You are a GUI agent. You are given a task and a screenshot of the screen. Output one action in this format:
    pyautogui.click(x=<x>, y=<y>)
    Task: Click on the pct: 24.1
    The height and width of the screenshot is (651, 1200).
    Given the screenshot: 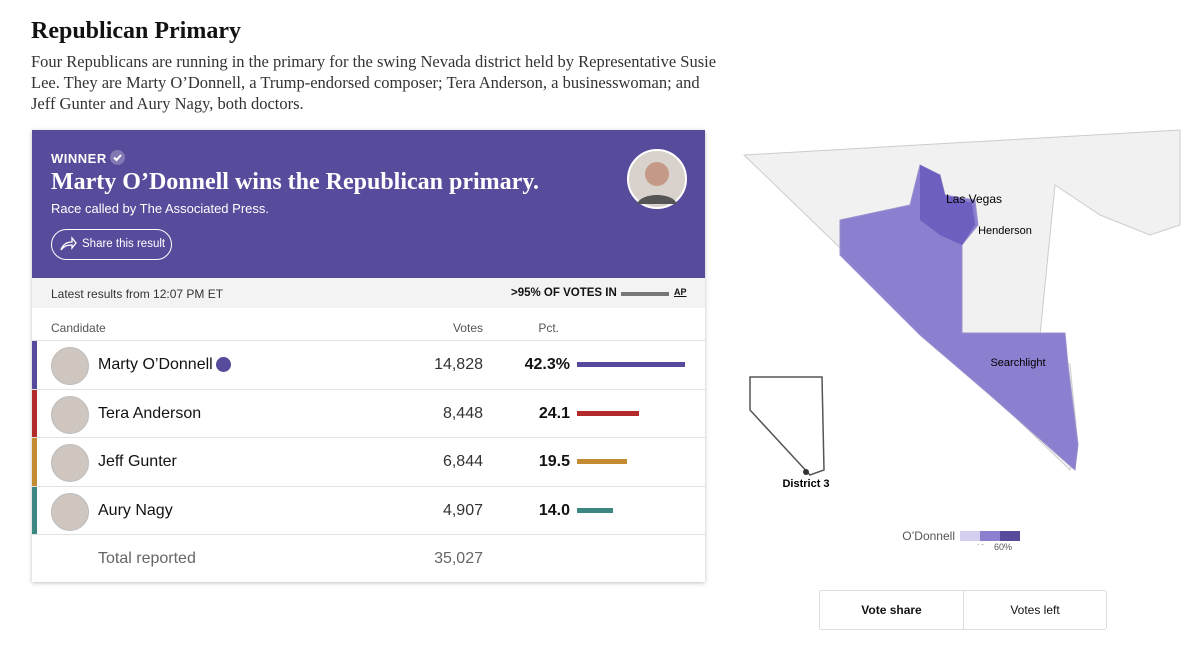 What is the action you would take?
    pyautogui.click(x=554, y=413)
    